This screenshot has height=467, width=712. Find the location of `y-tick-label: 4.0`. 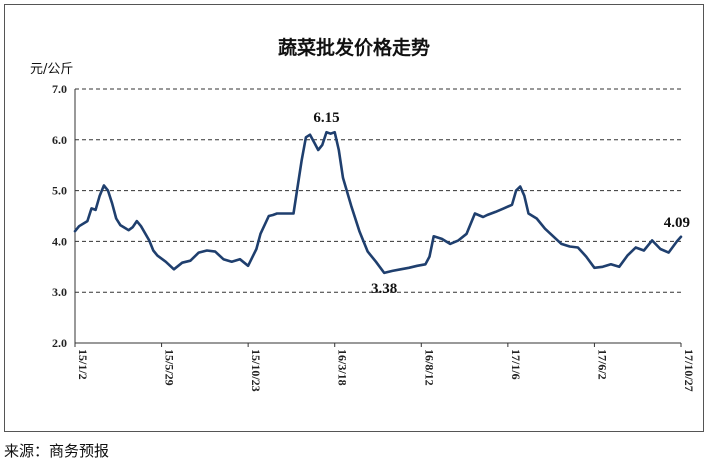

y-tick-label: 4.0 is located at coordinates (59, 241).